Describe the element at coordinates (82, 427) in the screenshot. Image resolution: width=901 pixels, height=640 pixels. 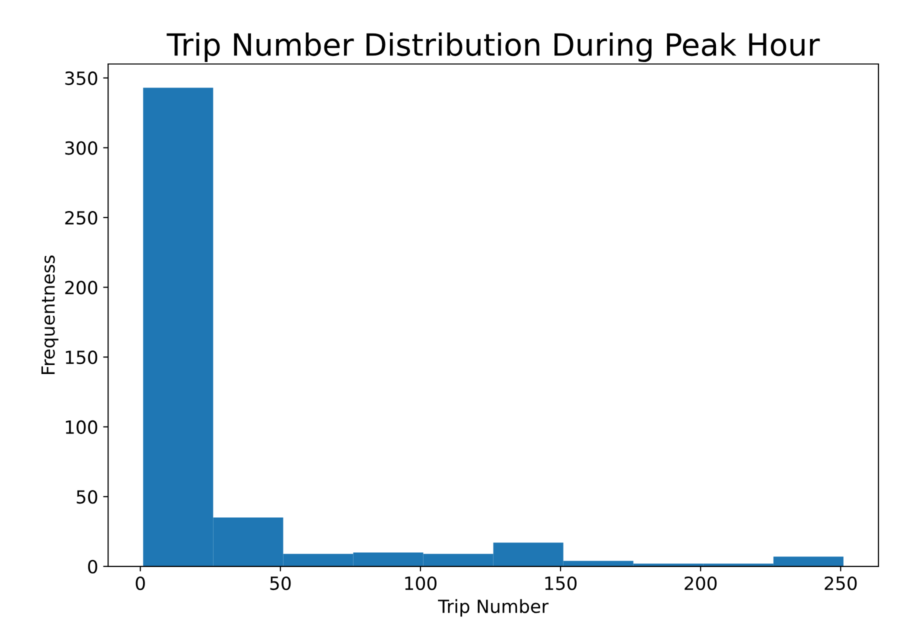
I see `y-tick-label: 100` at that location.